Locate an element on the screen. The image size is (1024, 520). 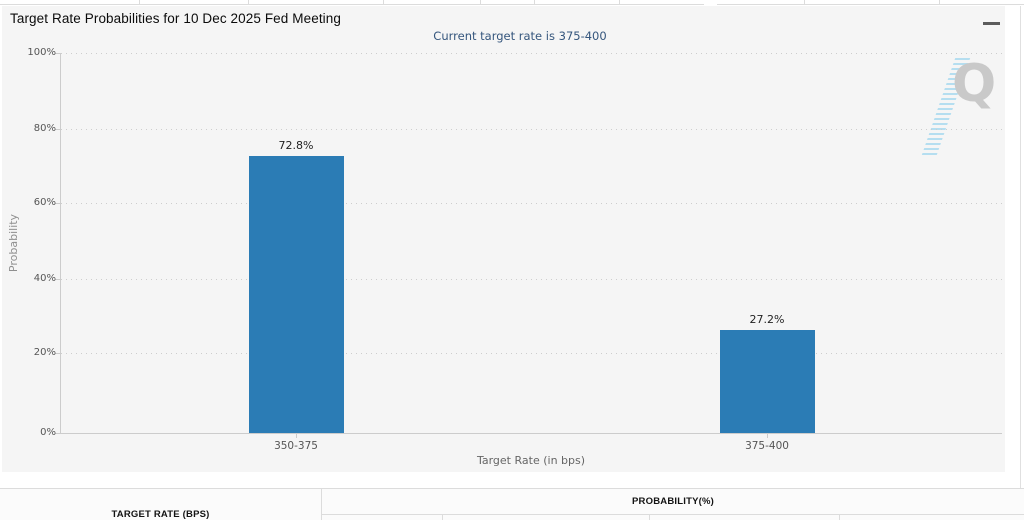
bar-value-label: 72.8% is located at coordinates (296, 145).